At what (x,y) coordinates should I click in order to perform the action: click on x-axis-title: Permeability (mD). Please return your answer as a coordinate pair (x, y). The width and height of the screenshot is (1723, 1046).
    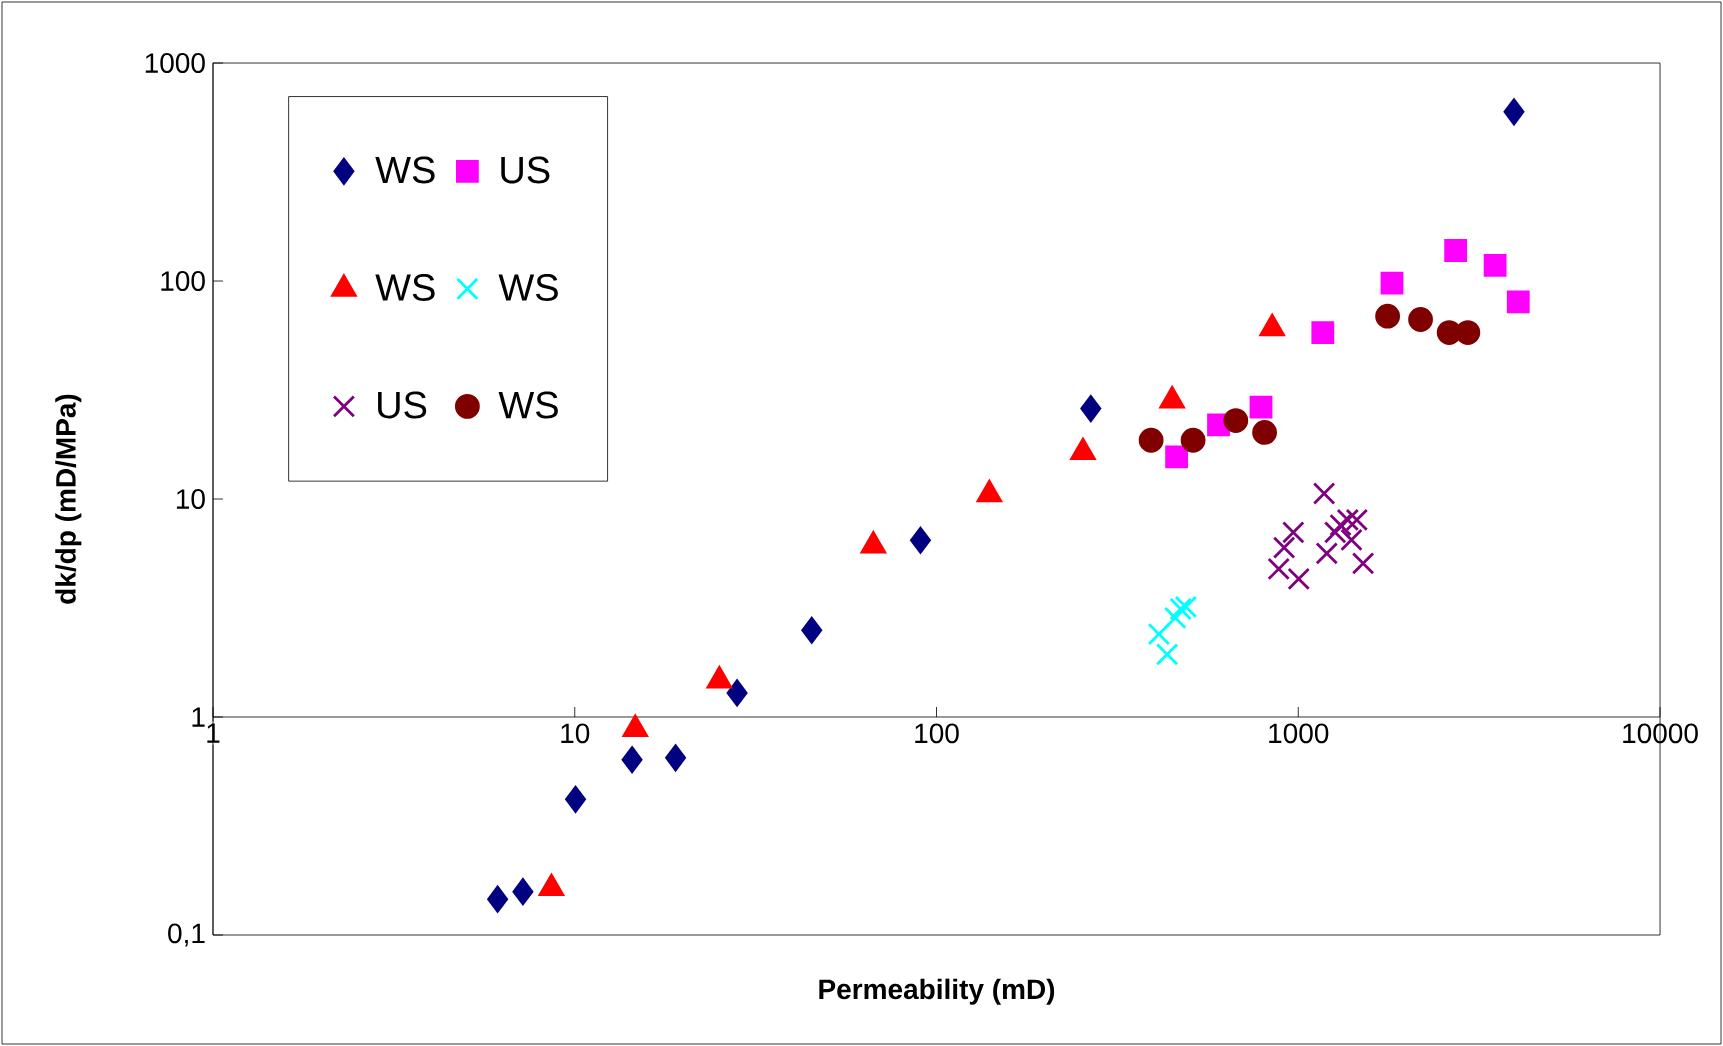
    Looking at the image, I should click on (937, 991).